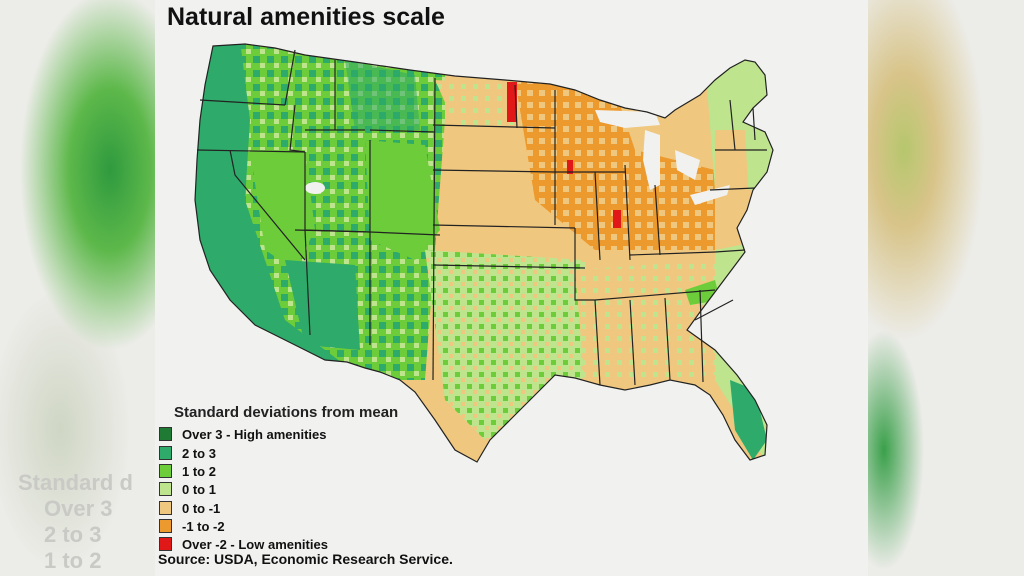 This screenshot has width=1024, height=576. I want to click on legend-heading: Standard deviations from mean, so click(286, 412).